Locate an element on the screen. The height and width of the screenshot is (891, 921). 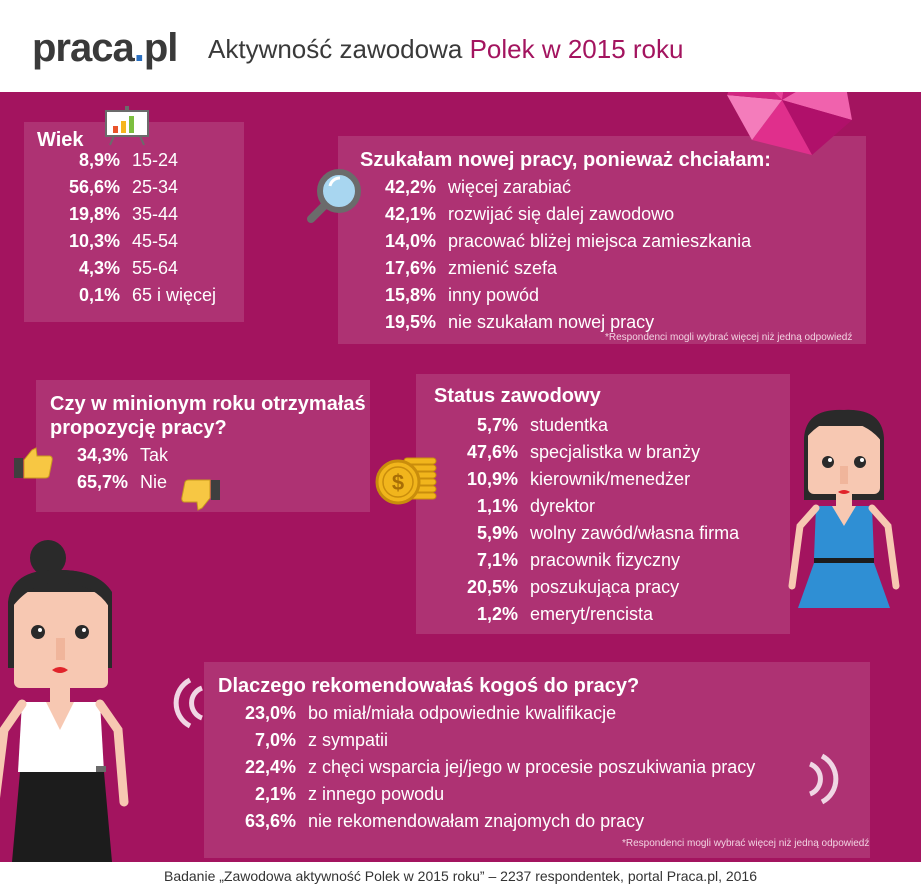
search-row-label: więcej zarabiać is located at coordinates (510, 187).